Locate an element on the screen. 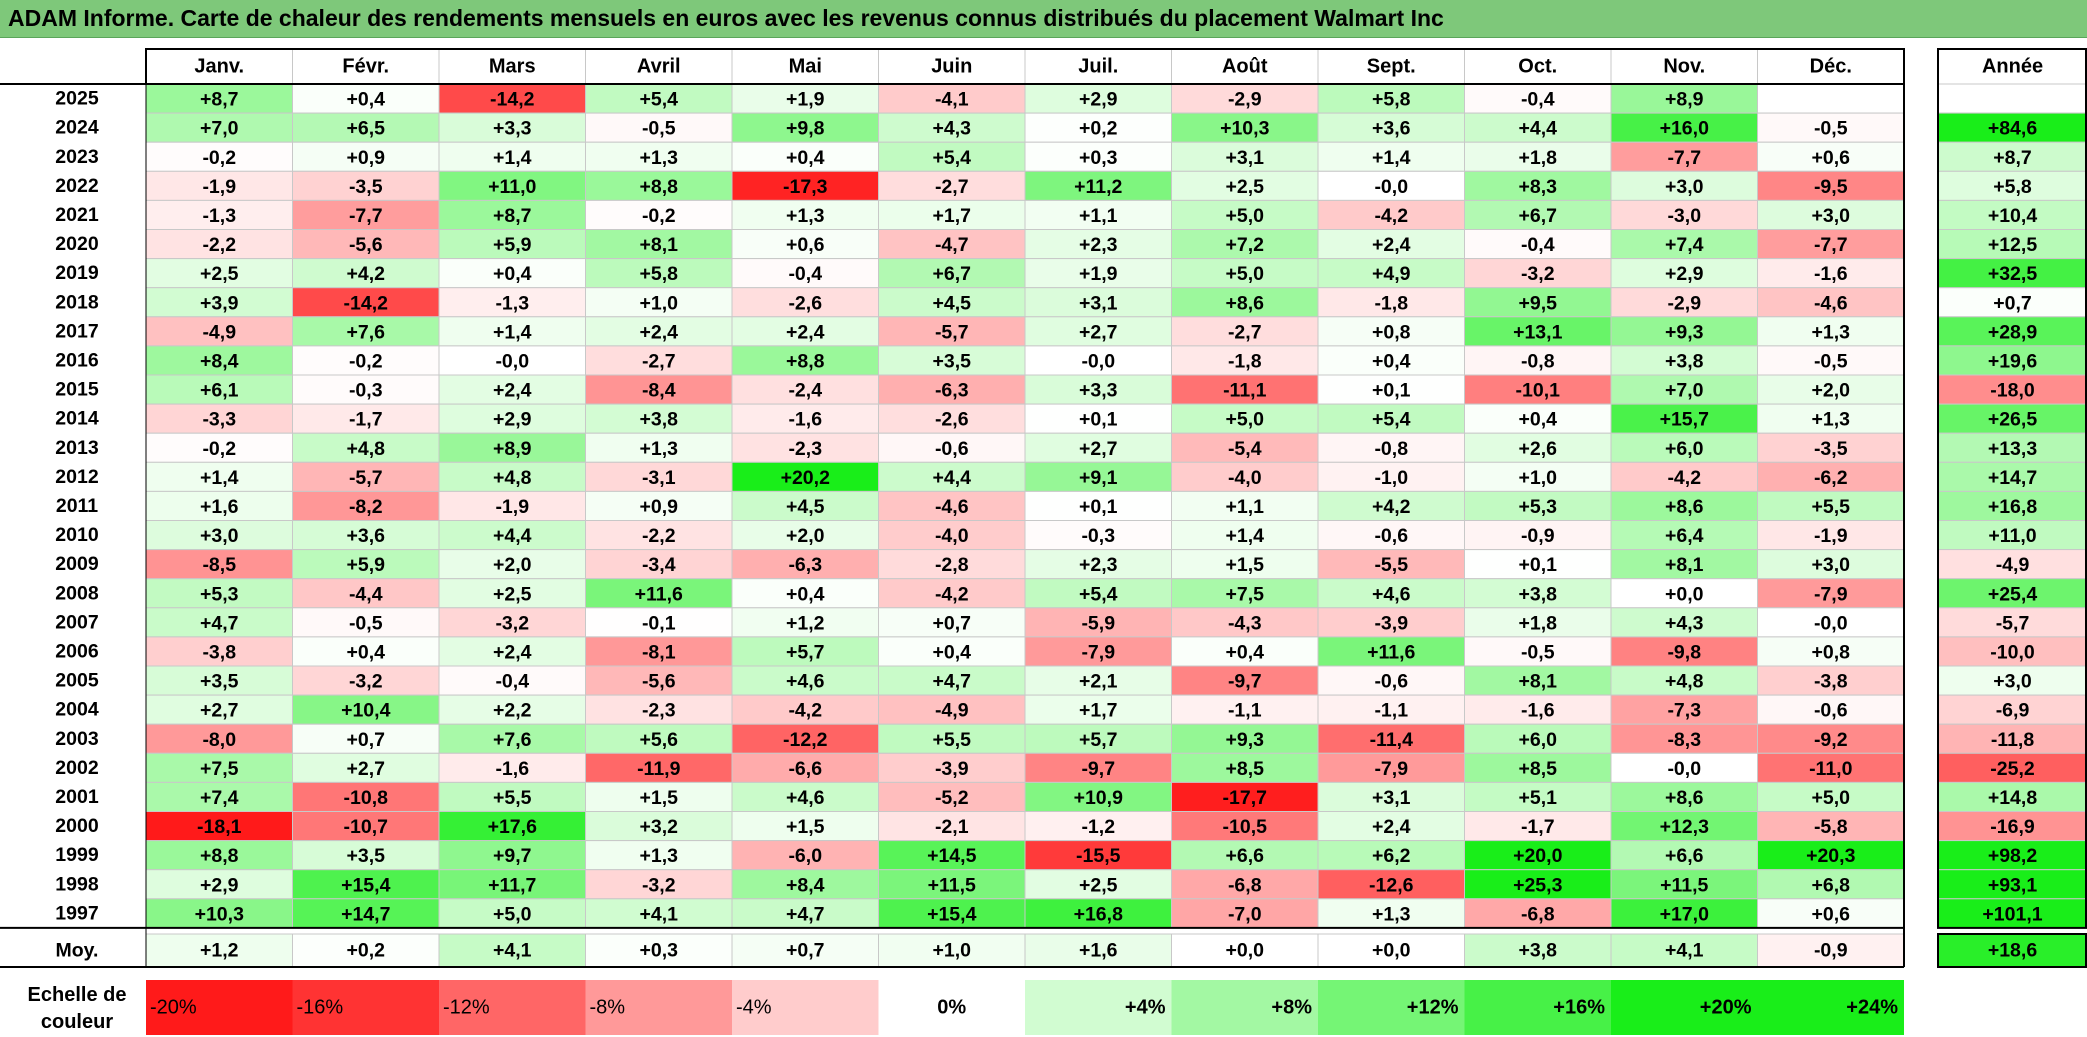 Image resolution: width=2087 pixels, height=1037 pixels. cell-value: +1,3 is located at coordinates (1831, 332).